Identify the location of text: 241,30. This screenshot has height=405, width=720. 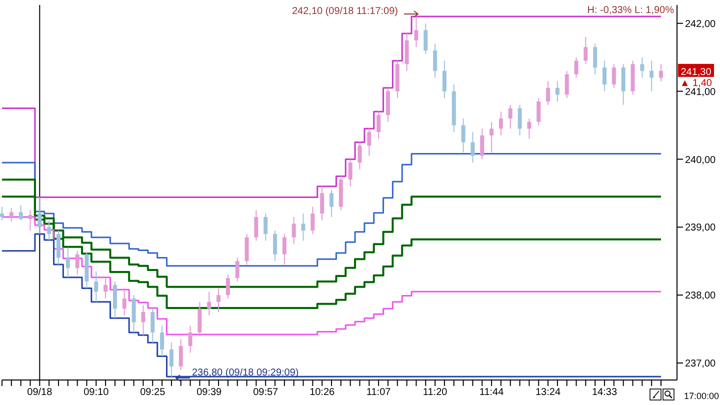
(696, 72).